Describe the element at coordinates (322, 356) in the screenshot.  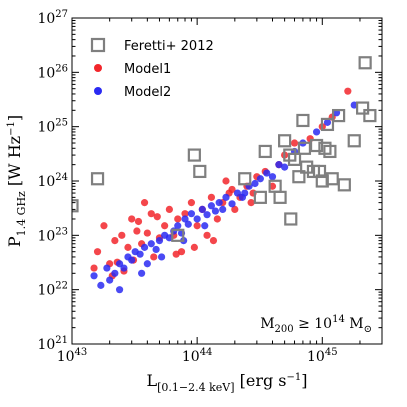
I see `x-tick-label: 1045` at that location.